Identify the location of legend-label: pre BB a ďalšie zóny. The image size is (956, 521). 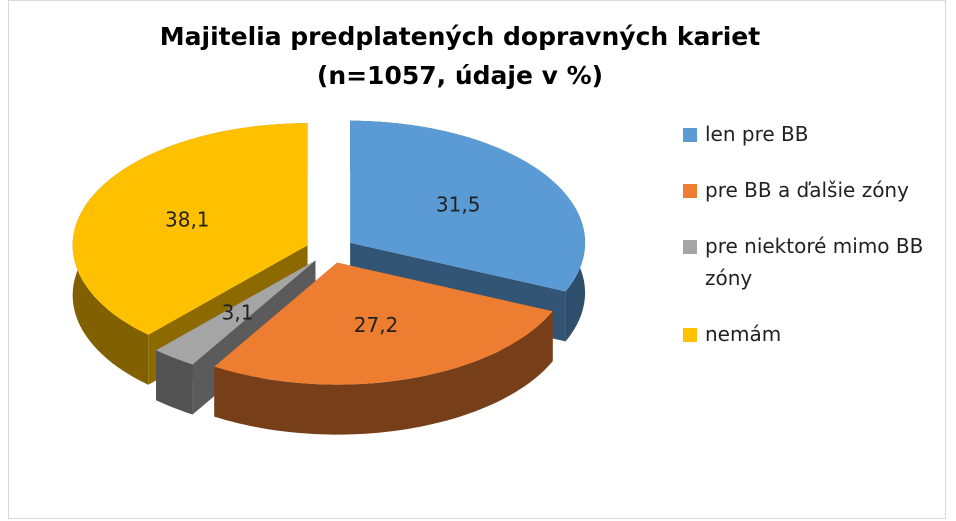
(807, 190).